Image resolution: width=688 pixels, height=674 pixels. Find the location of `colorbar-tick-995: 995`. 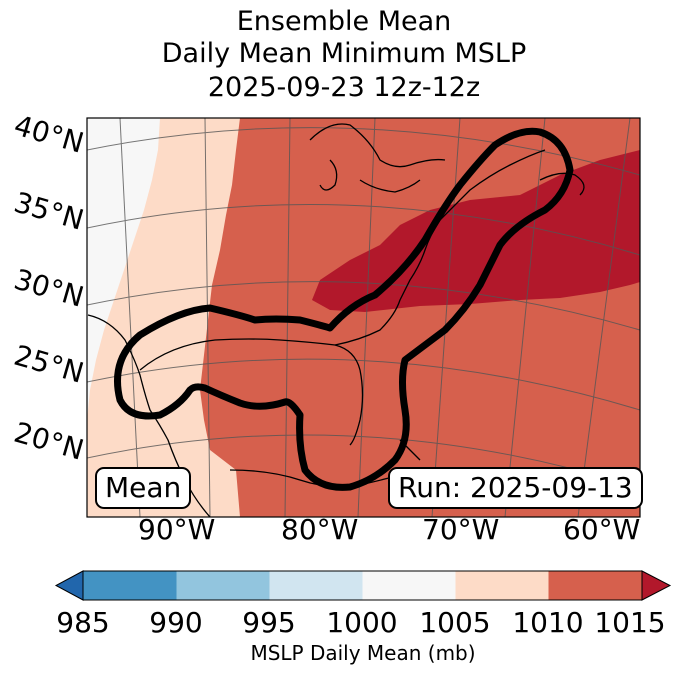

colorbar-tick-995: 995 is located at coordinates (269, 622).